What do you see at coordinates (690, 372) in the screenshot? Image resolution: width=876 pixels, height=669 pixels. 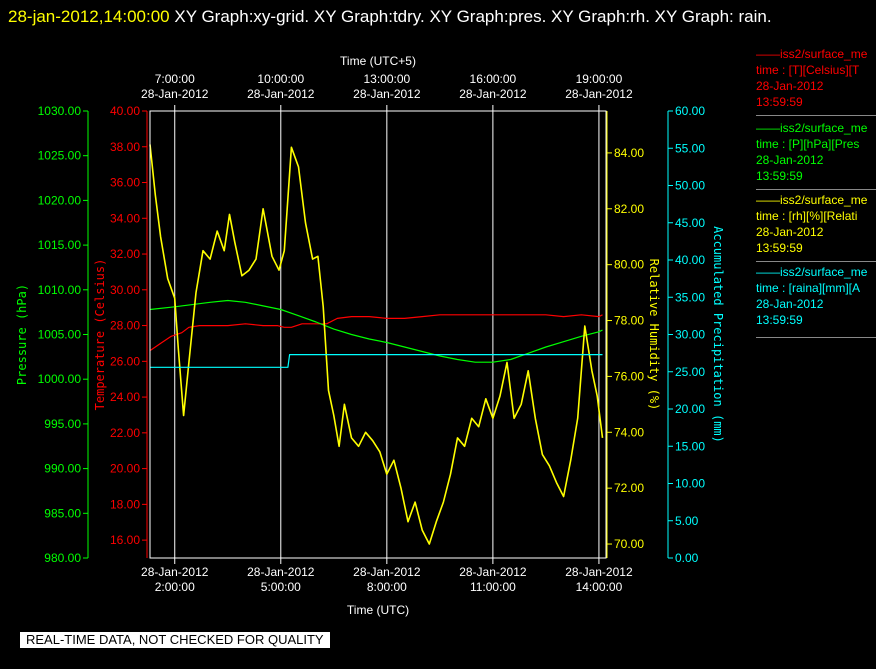 I see `precip-tick-label-5: 25.00` at bounding box center [690, 372].